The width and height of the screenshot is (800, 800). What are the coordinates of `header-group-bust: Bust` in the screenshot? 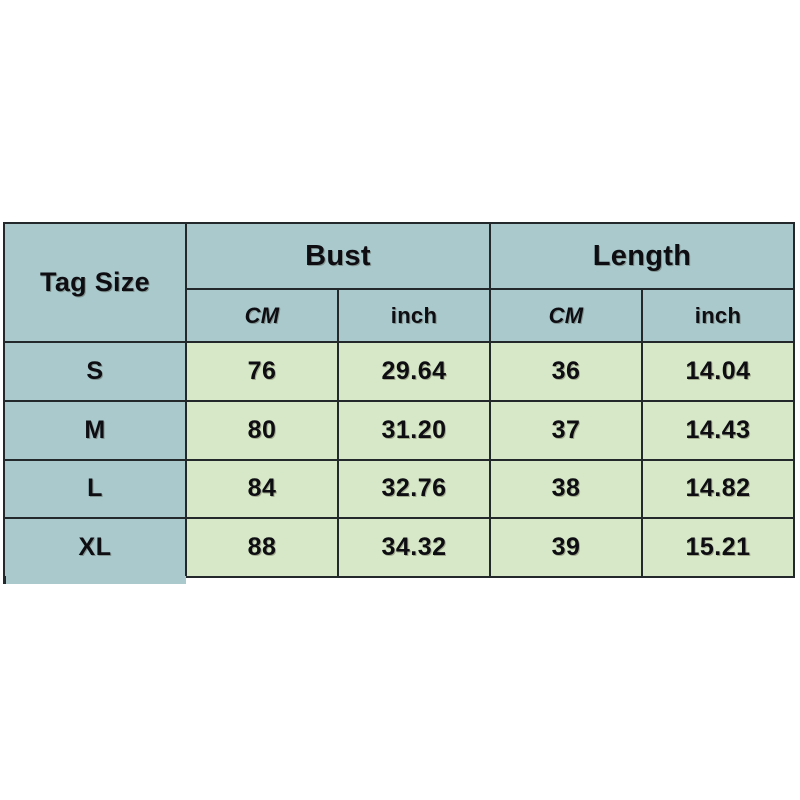 It's located at (338, 256).